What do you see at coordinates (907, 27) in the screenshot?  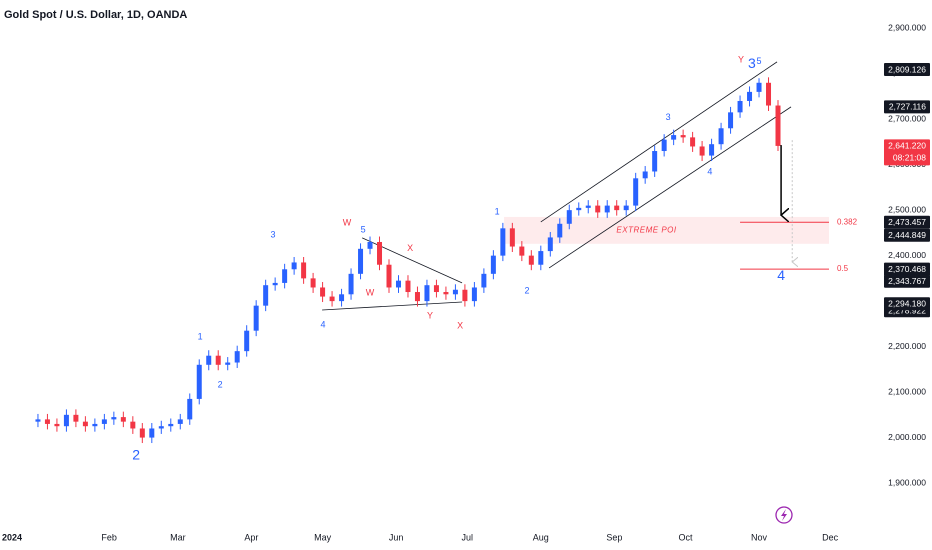 I see `y-tick-label: 2,900.000` at bounding box center [907, 27].